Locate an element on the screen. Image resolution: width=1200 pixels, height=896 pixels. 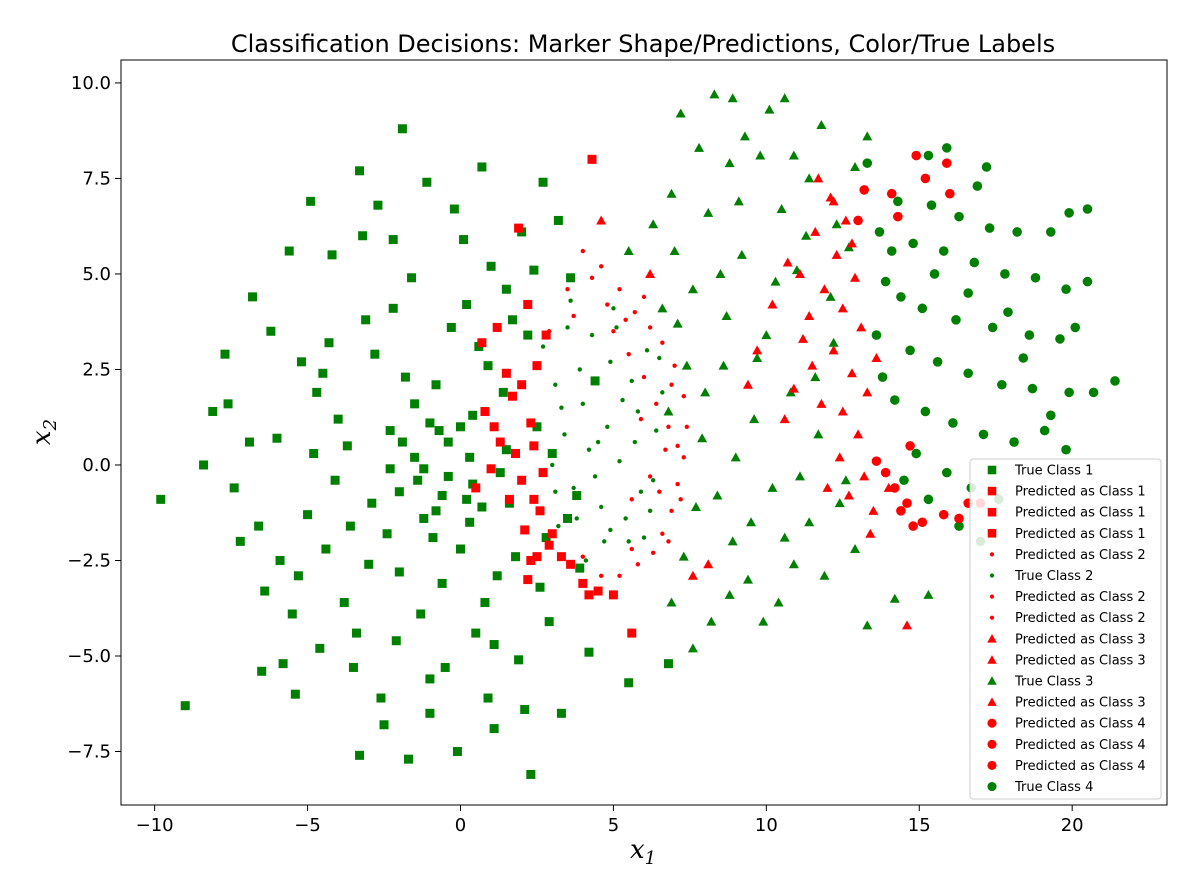
x-tick-label: −10 is located at coordinates (155, 825).